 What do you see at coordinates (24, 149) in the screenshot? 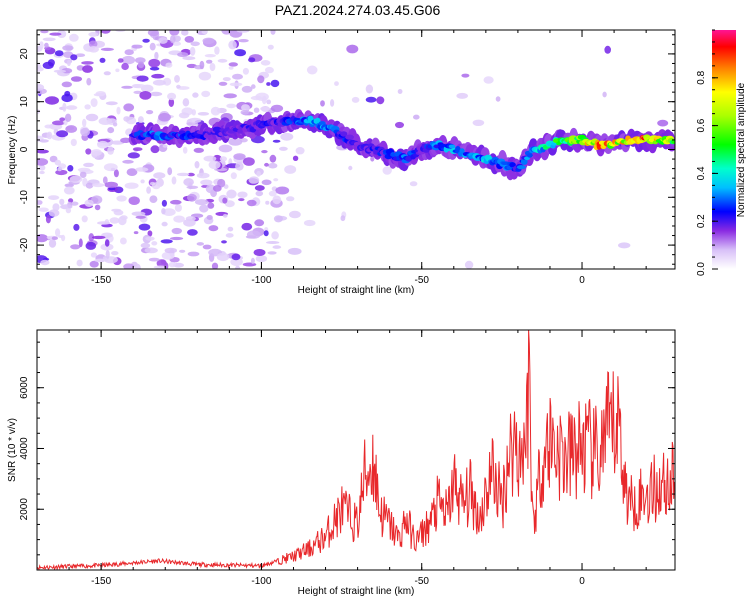
I see `y-tick-label: 0` at bounding box center [24, 149].